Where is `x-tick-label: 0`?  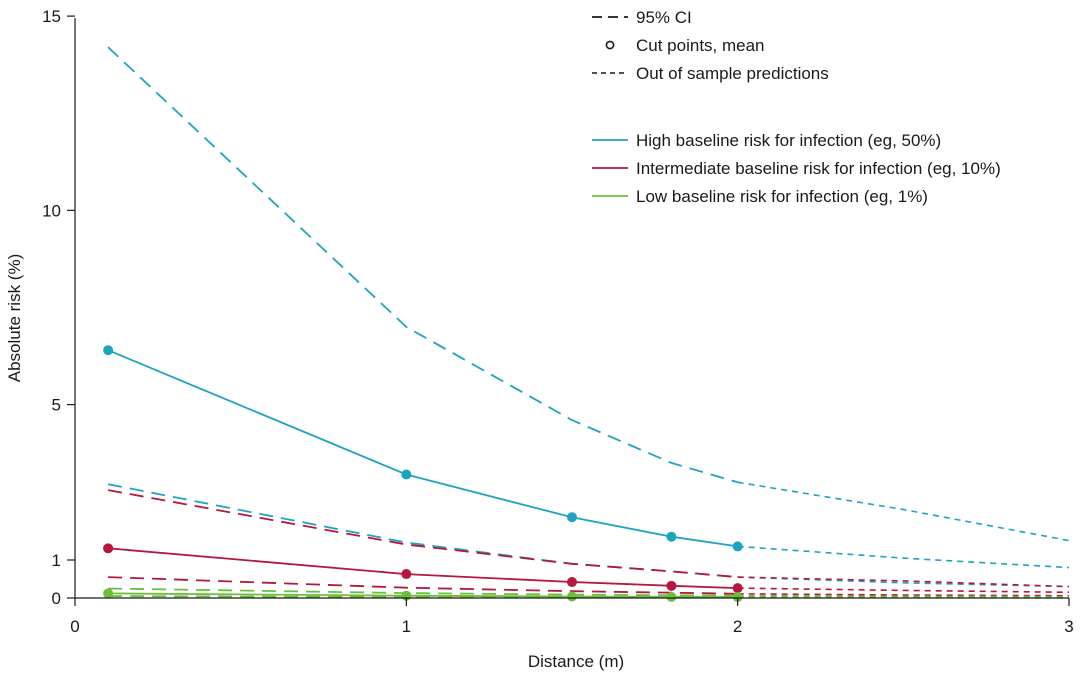
x-tick-label: 0 is located at coordinates (74, 626).